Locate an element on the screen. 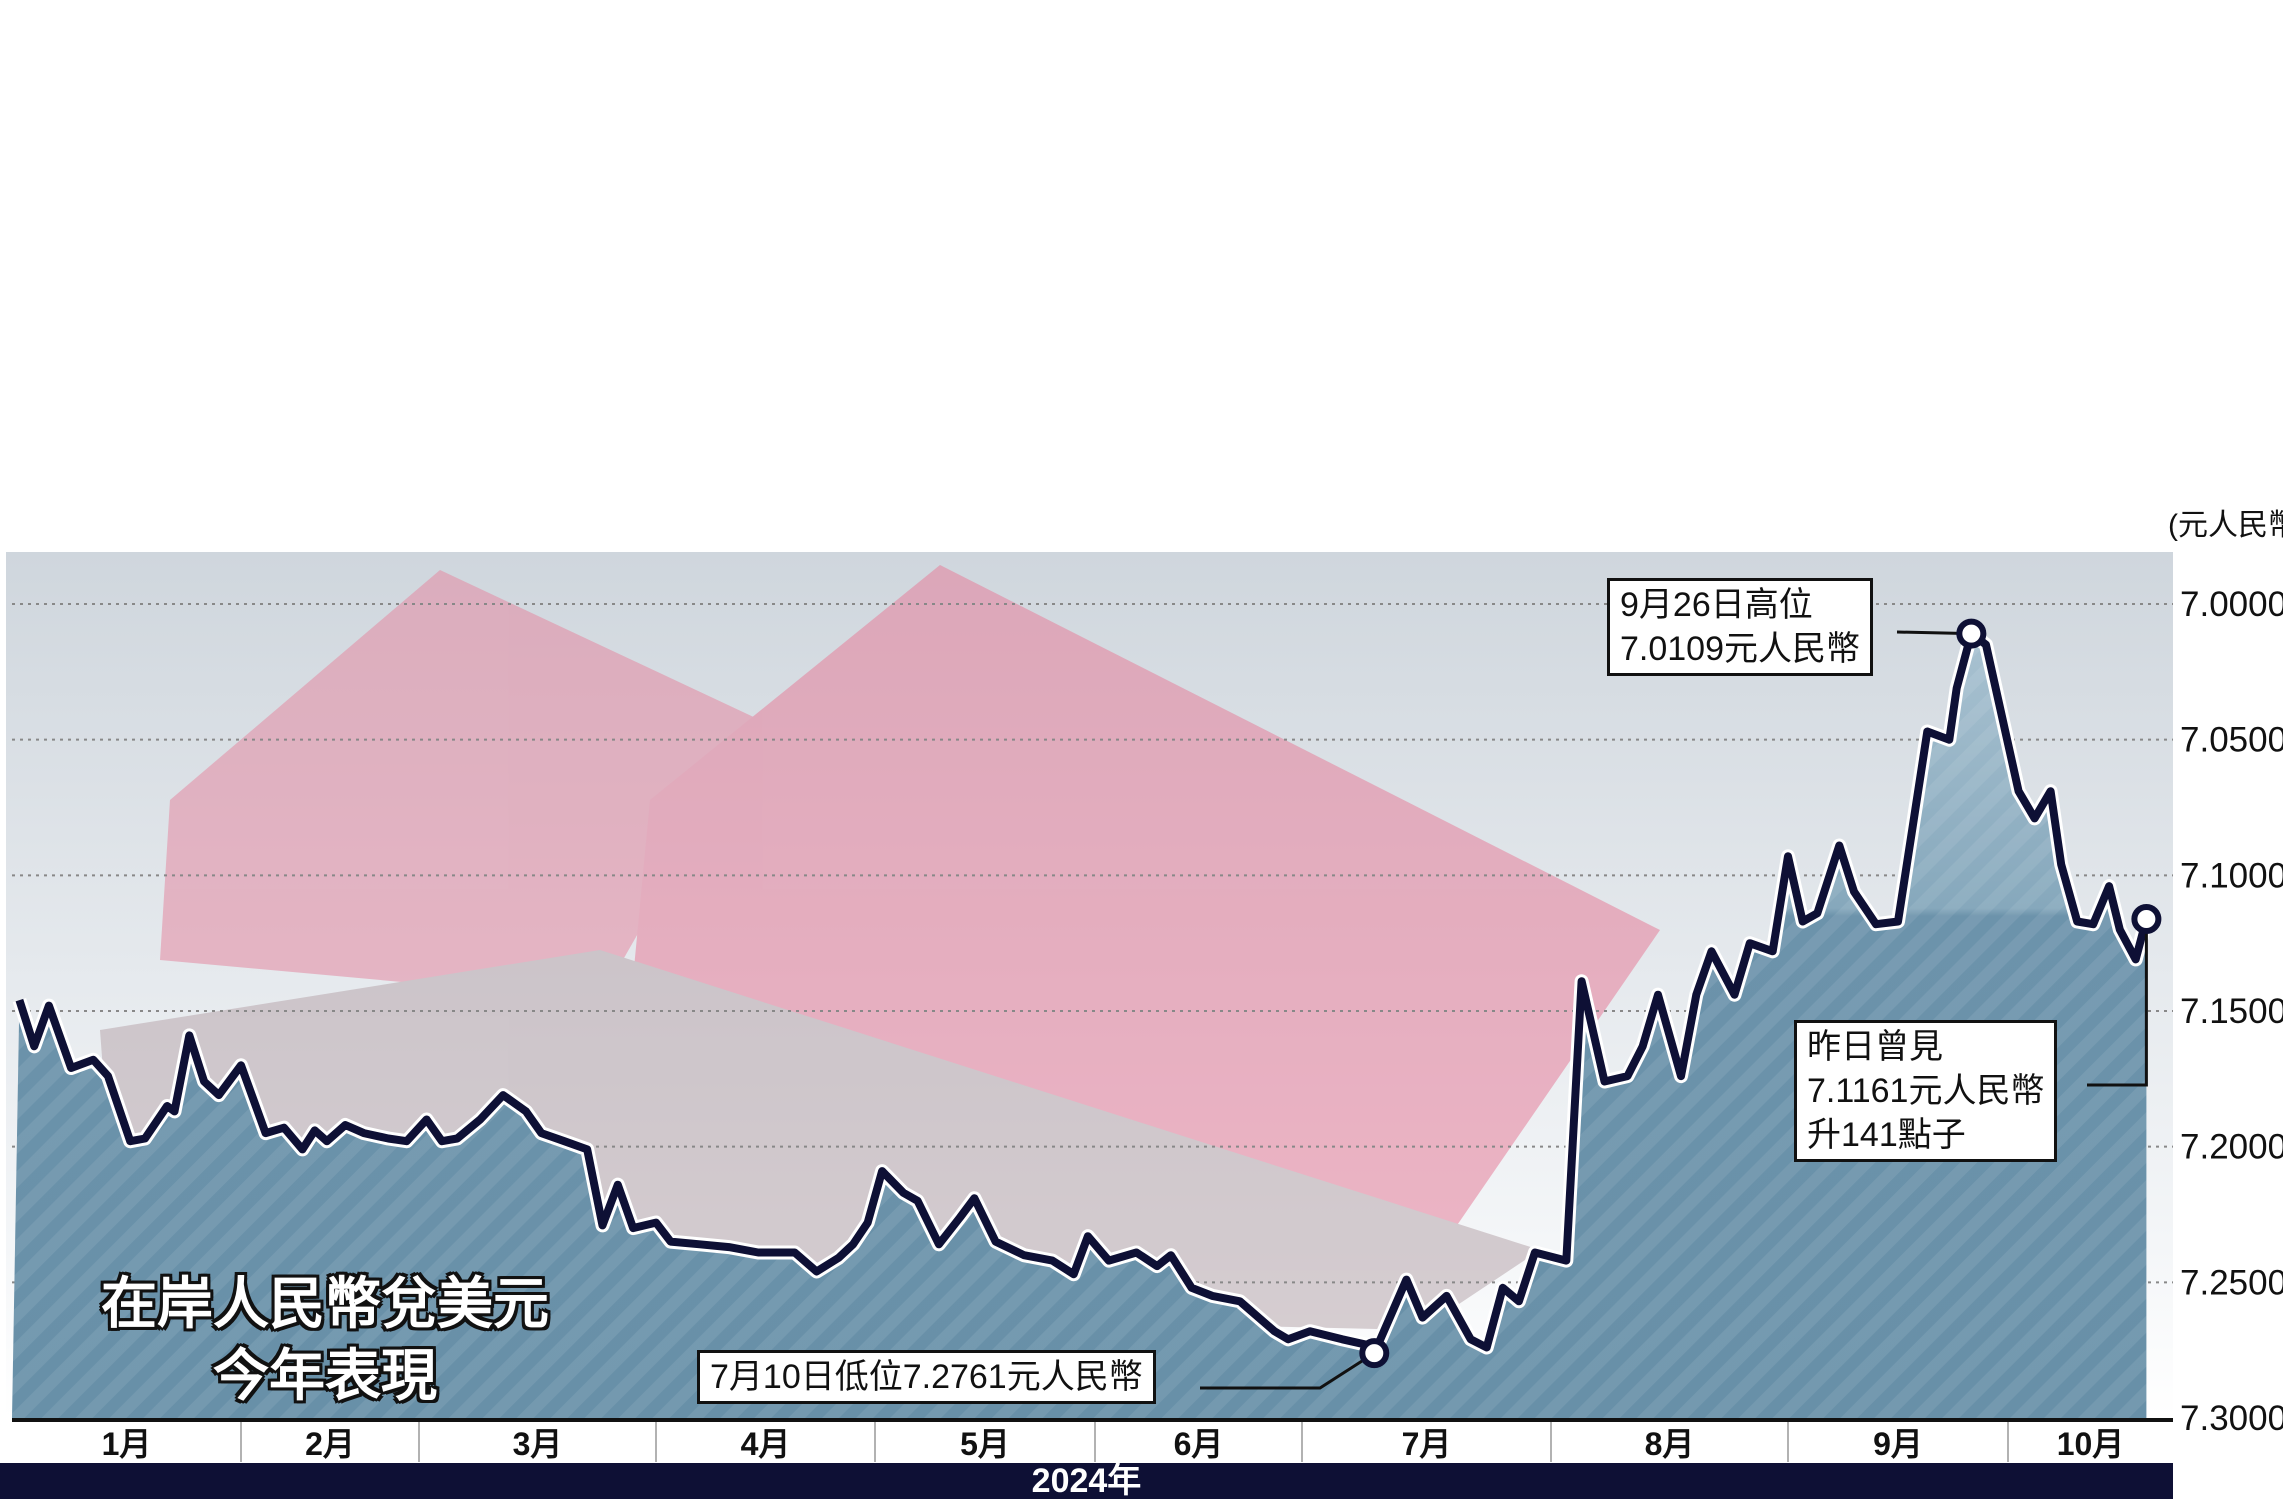 The width and height of the screenshot is (2283, 1500). x-tick-label: 6月 is located at coordinates (1199, 1444).